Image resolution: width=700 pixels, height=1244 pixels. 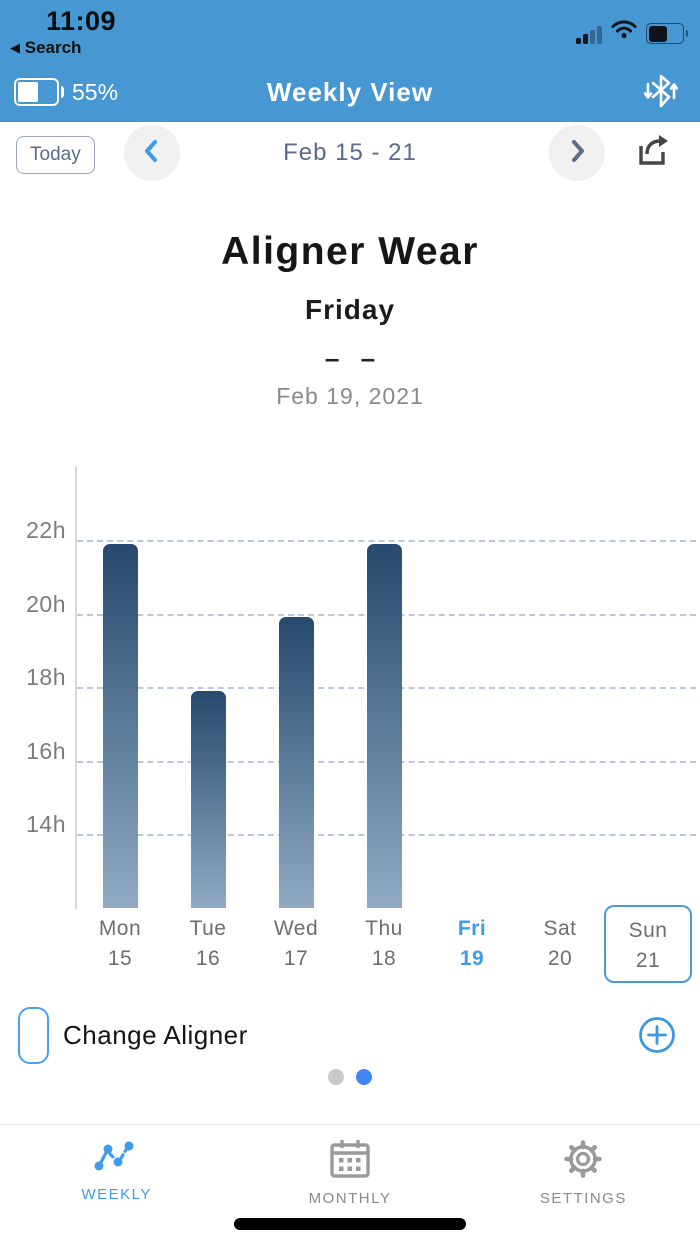 What do you see at coordinates (33, 1035) in the screenshot?
I see `change-aligner-checkbox` at bounding box center [33, 1035].